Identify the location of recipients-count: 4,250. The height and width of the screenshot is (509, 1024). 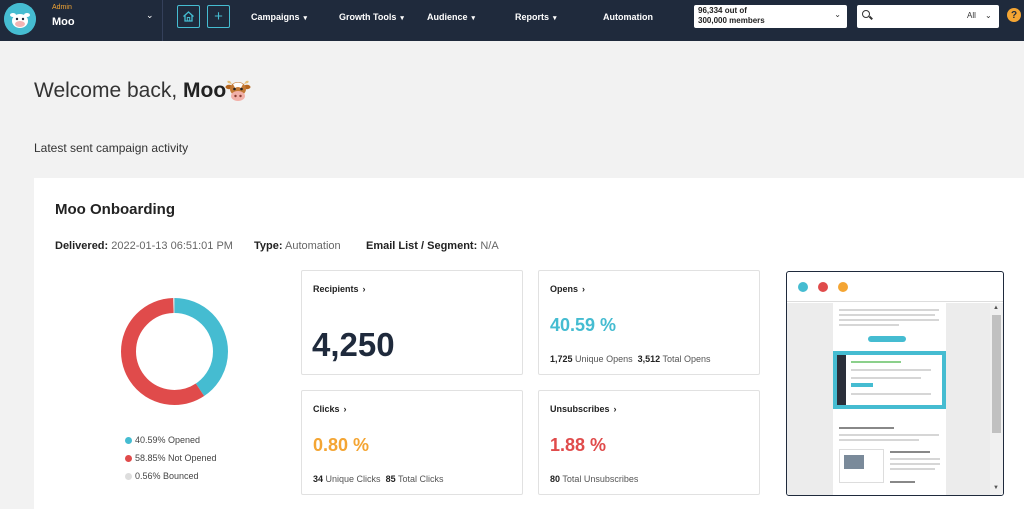
(353, 344).